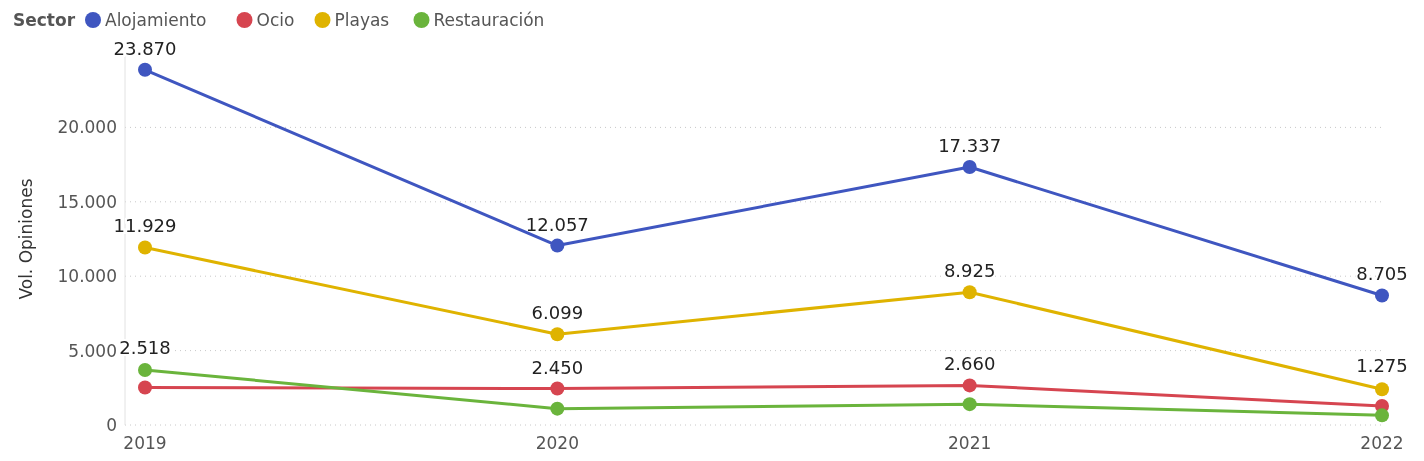 The image size is (1424, 461). Describe the element at coordinates (145, 226) in the screenshot. I see `data-label: 11.929` at that location.